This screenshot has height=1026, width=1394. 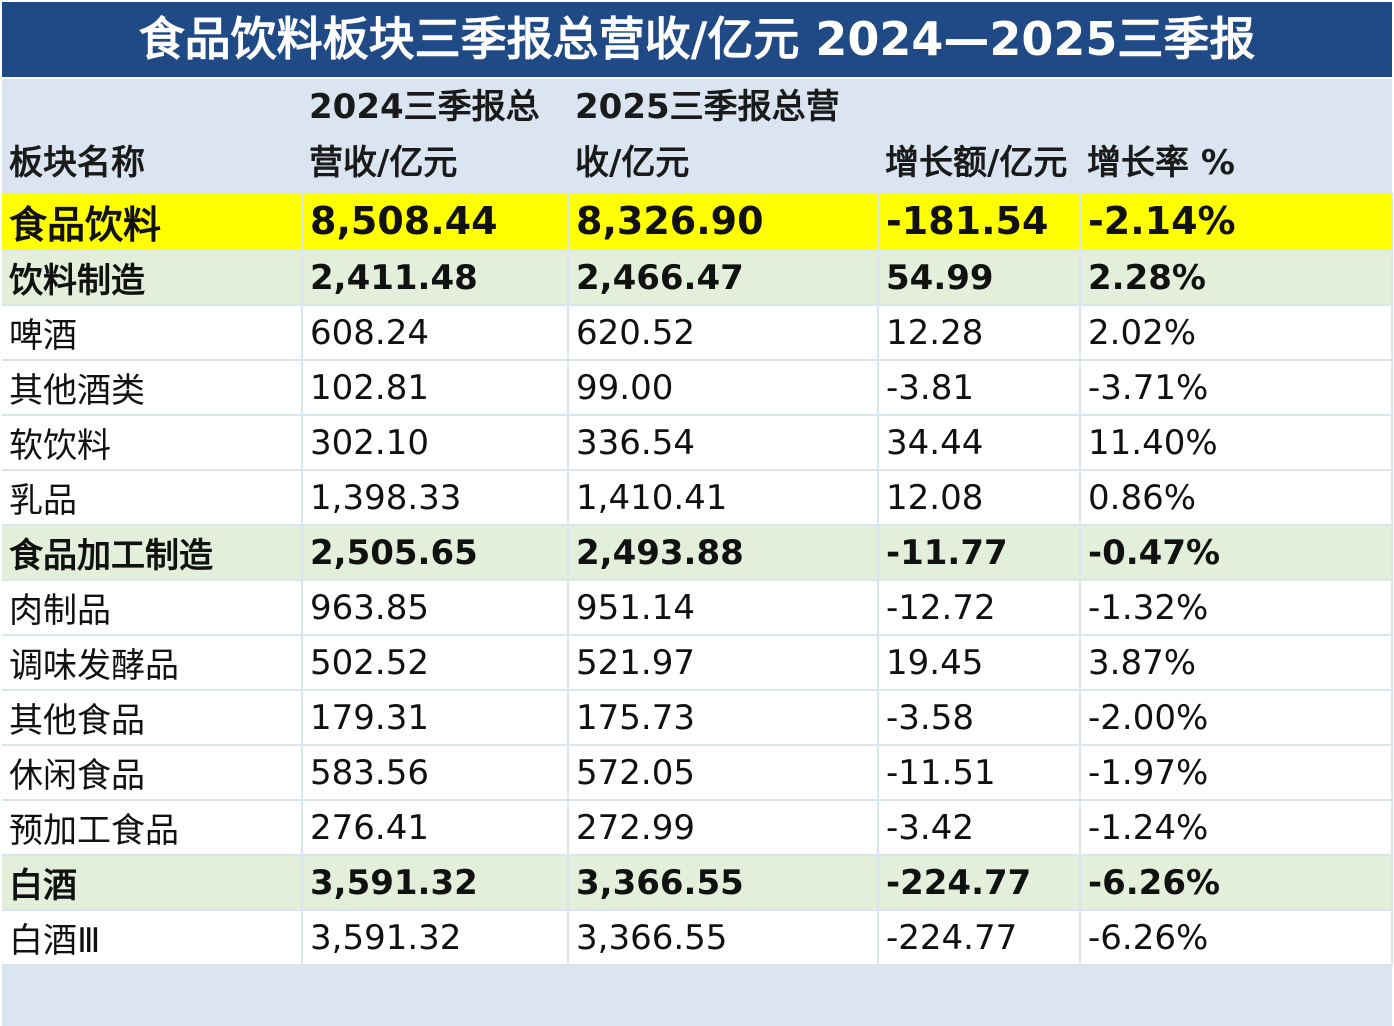 What do you see at coordinates (152, 498) in the screenshot?
I see `cell-sector-name: 乳品` at bounding box center [152, 498].